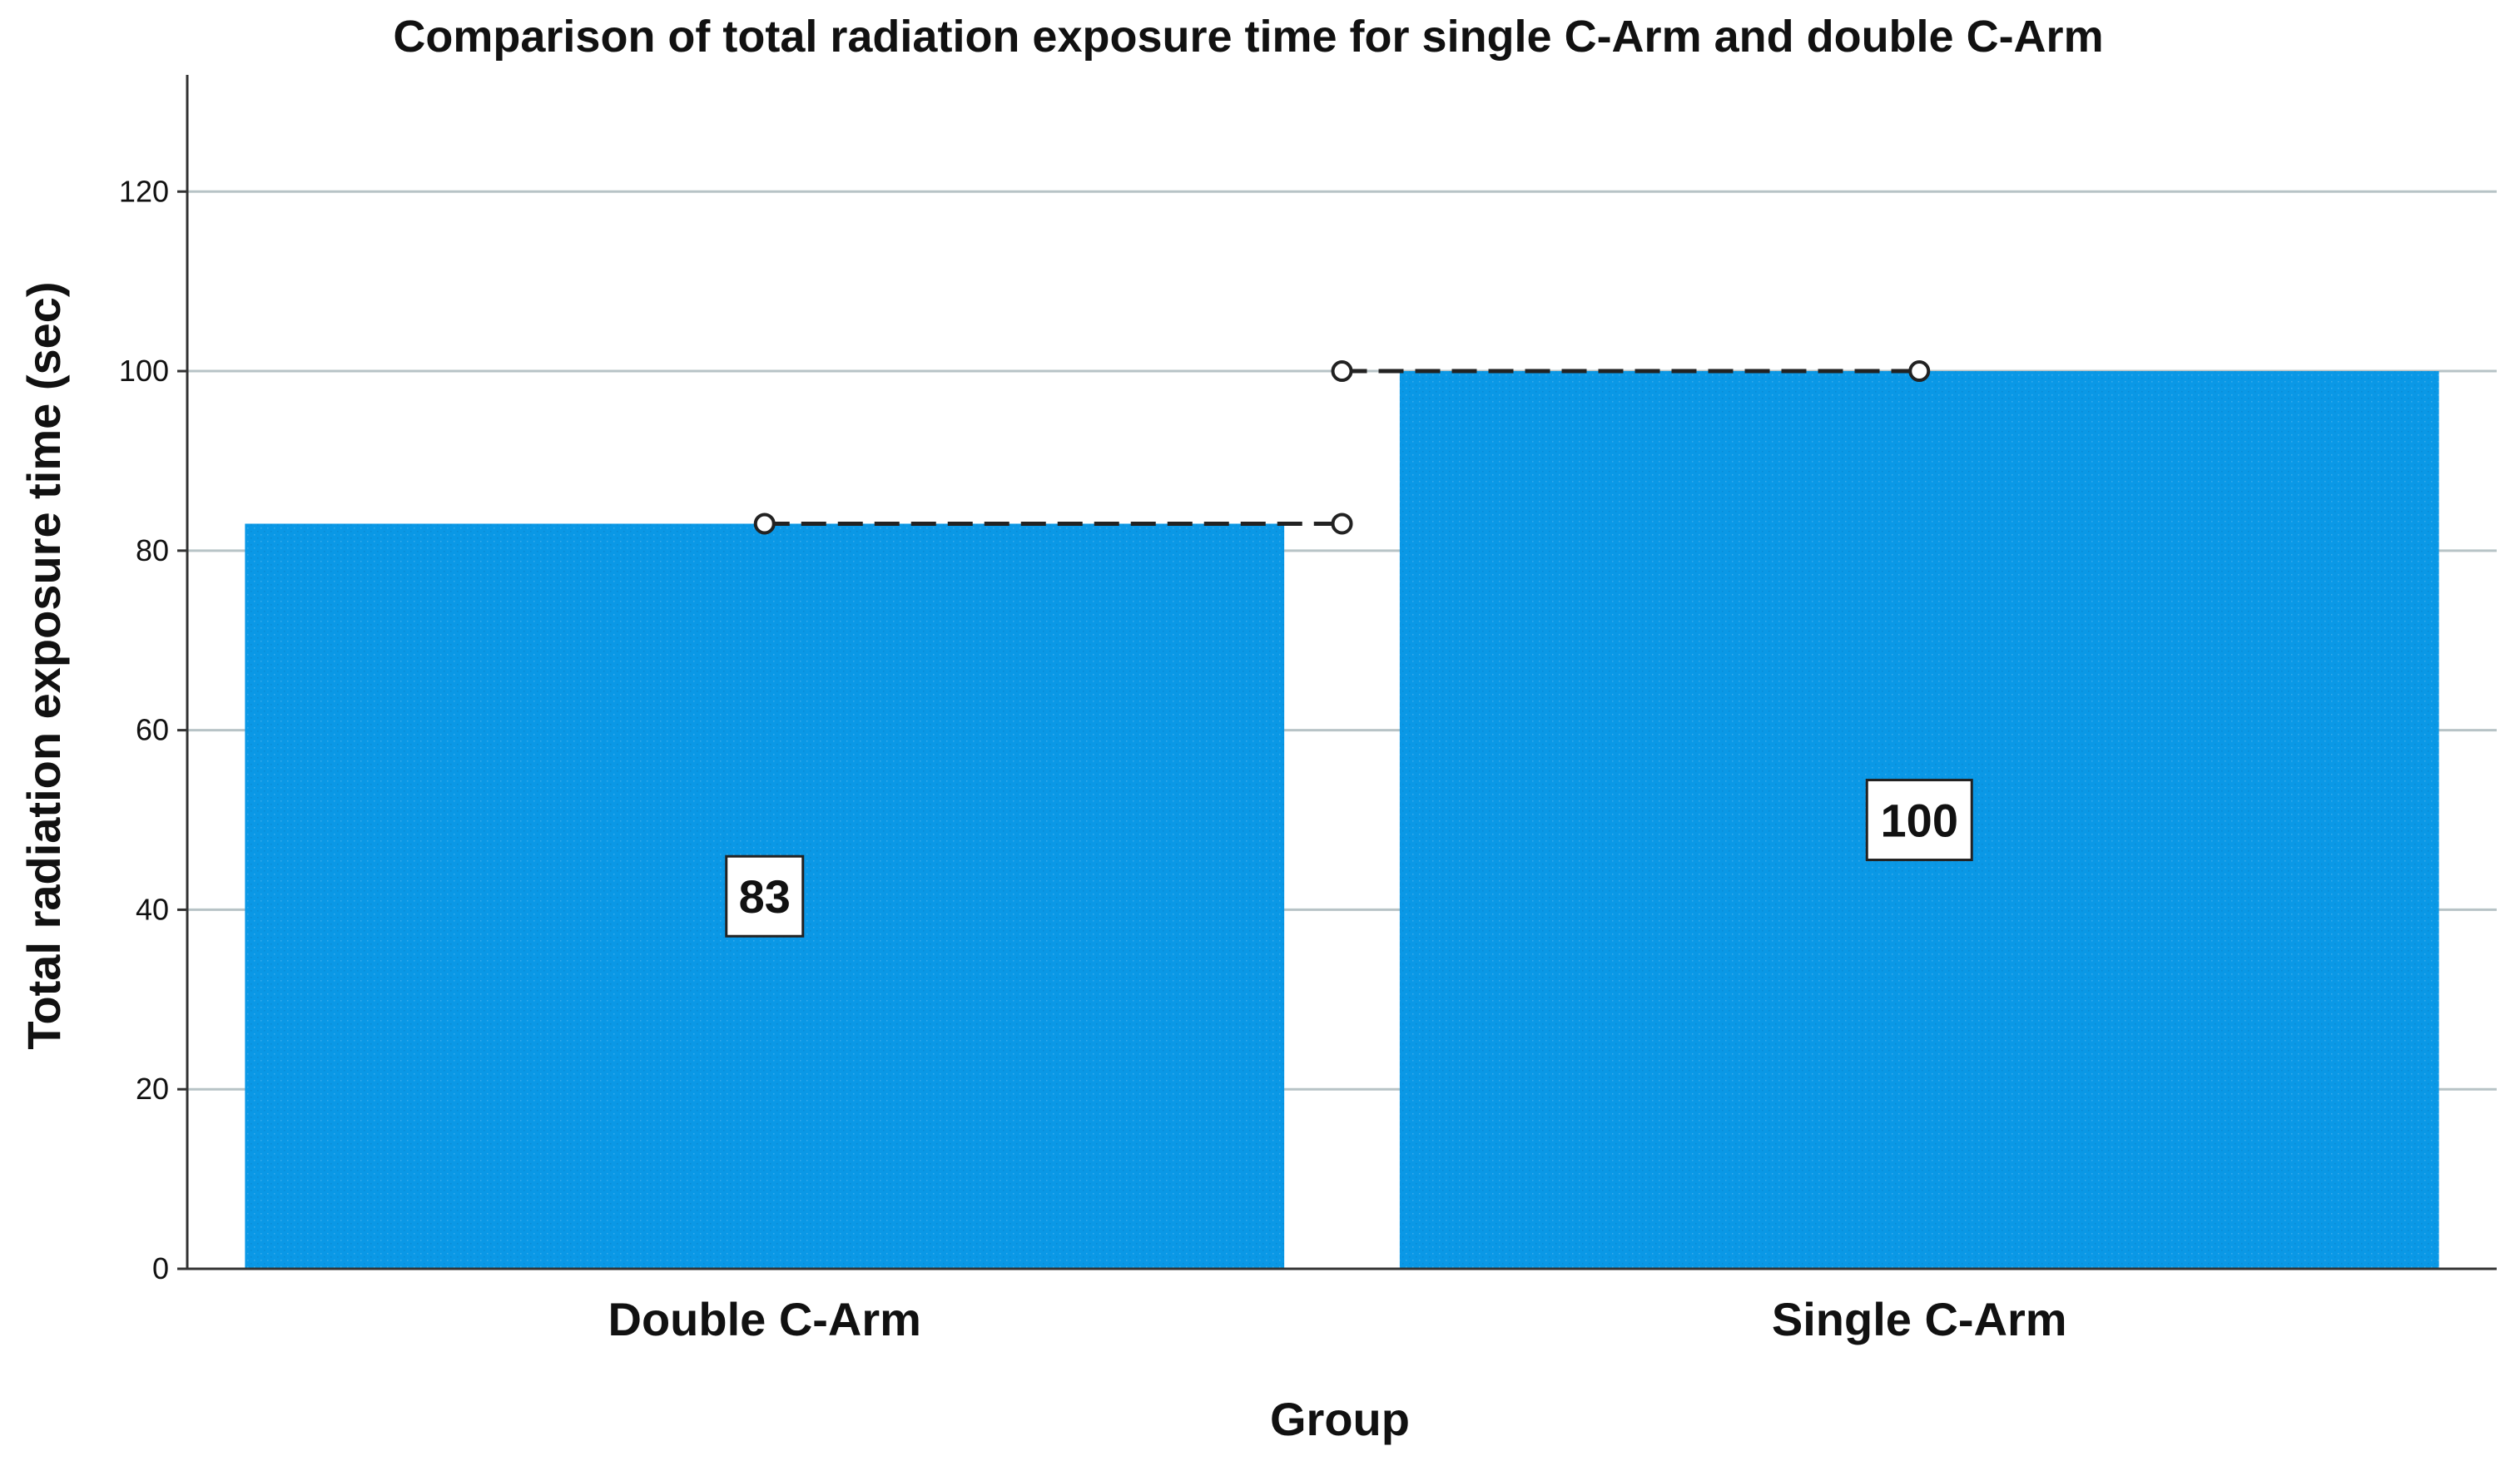 This screenshot has height=1461, width=2520. What do you see at coordinates (144, 371) in the screenshot?
I see `y-tick-label-100: 100` at bounding box center [144, 371].